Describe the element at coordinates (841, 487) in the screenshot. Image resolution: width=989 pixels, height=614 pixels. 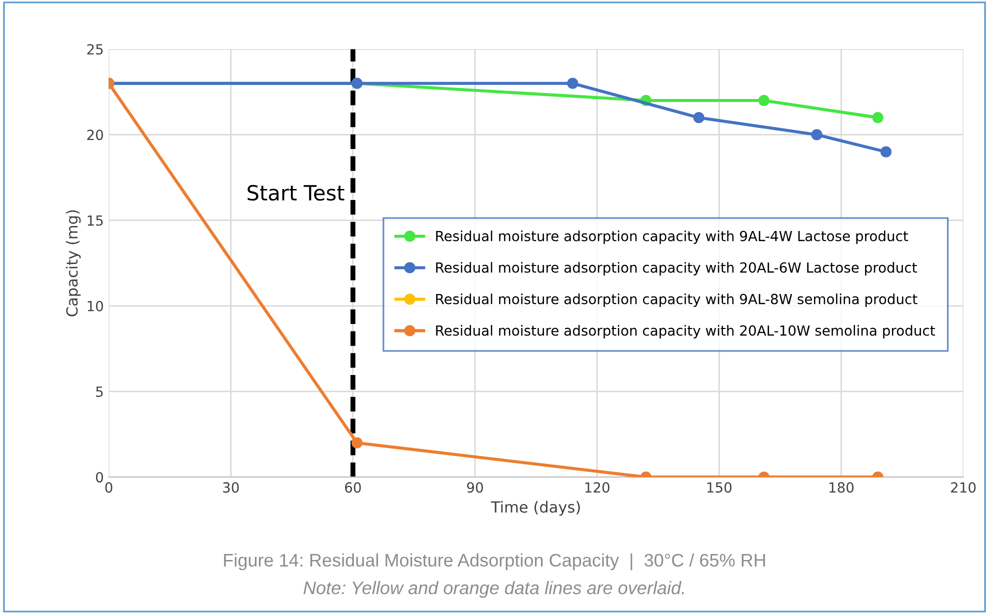
I see `x-tick-label: 180` at that location.